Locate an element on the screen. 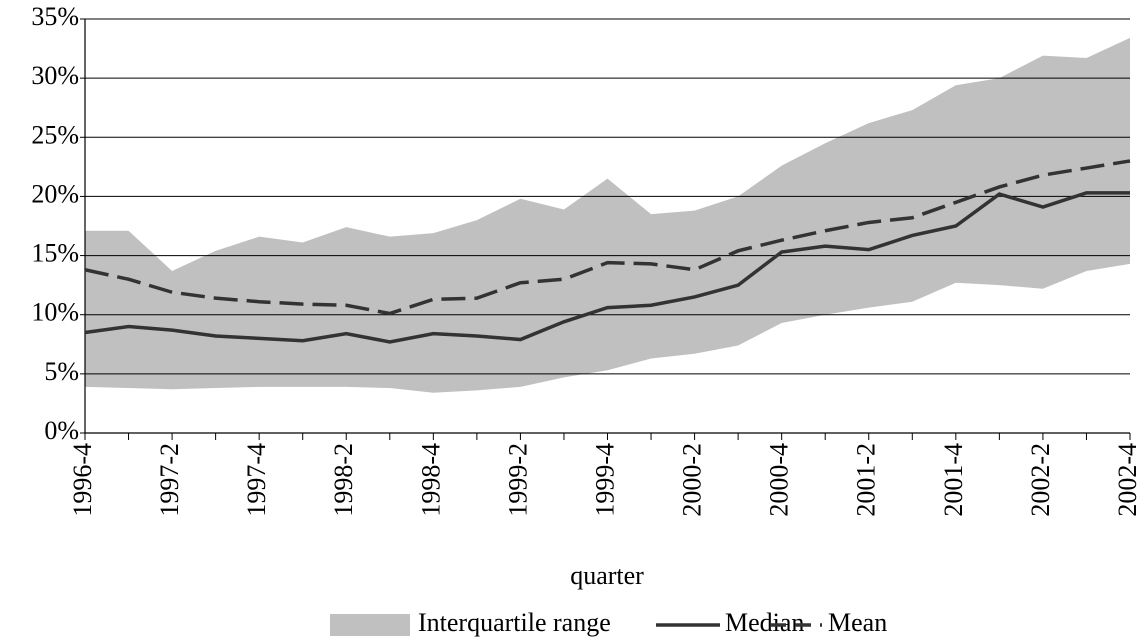 The width and height of the screenshot is (1144, 641). legend-label: Interquartile range is located at coordinates (514, 622).